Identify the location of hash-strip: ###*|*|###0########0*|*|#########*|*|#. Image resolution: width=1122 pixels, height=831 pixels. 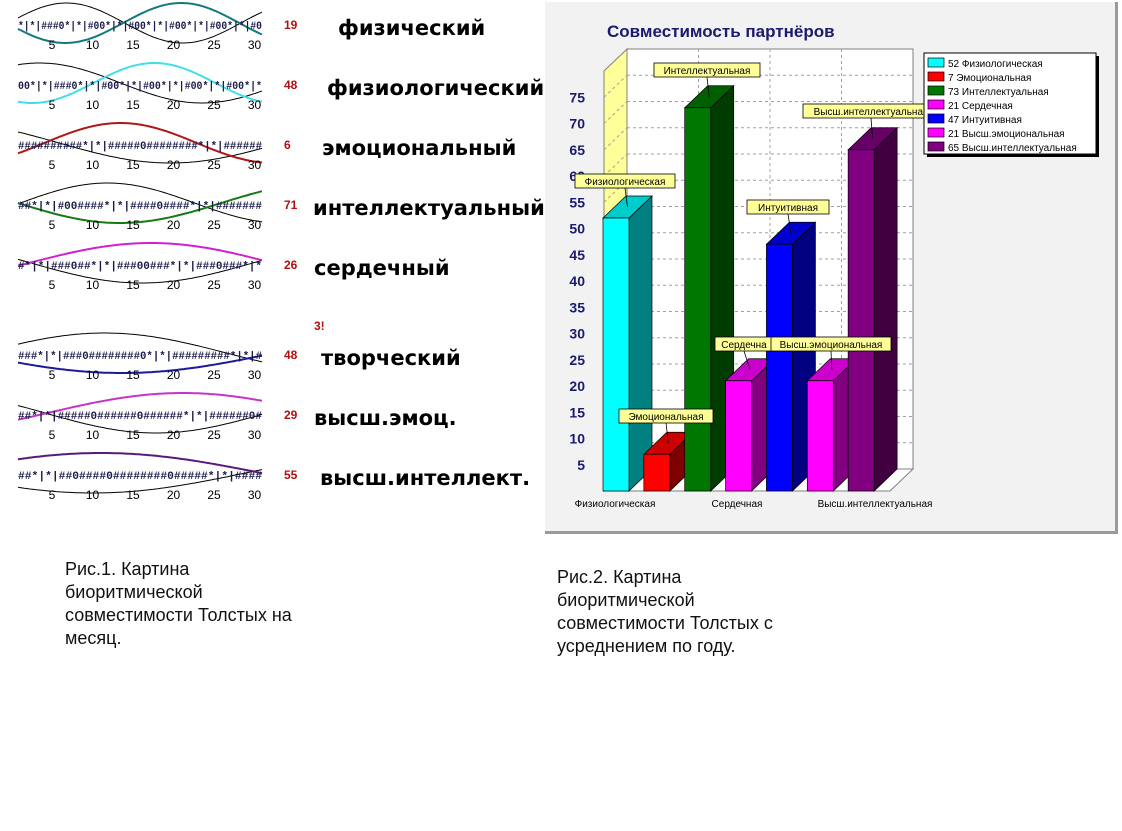
(140, 357).